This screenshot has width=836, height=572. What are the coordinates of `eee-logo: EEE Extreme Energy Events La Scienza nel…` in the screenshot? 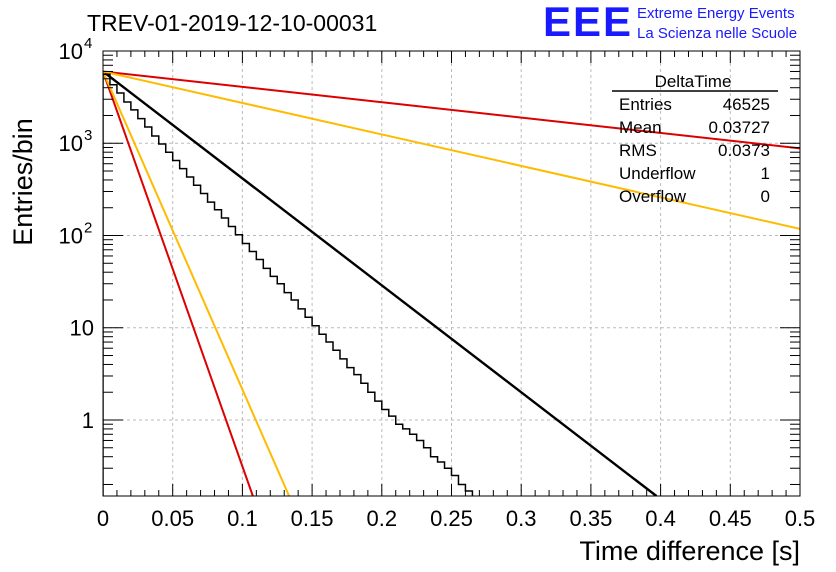 It's located at (670, 22).